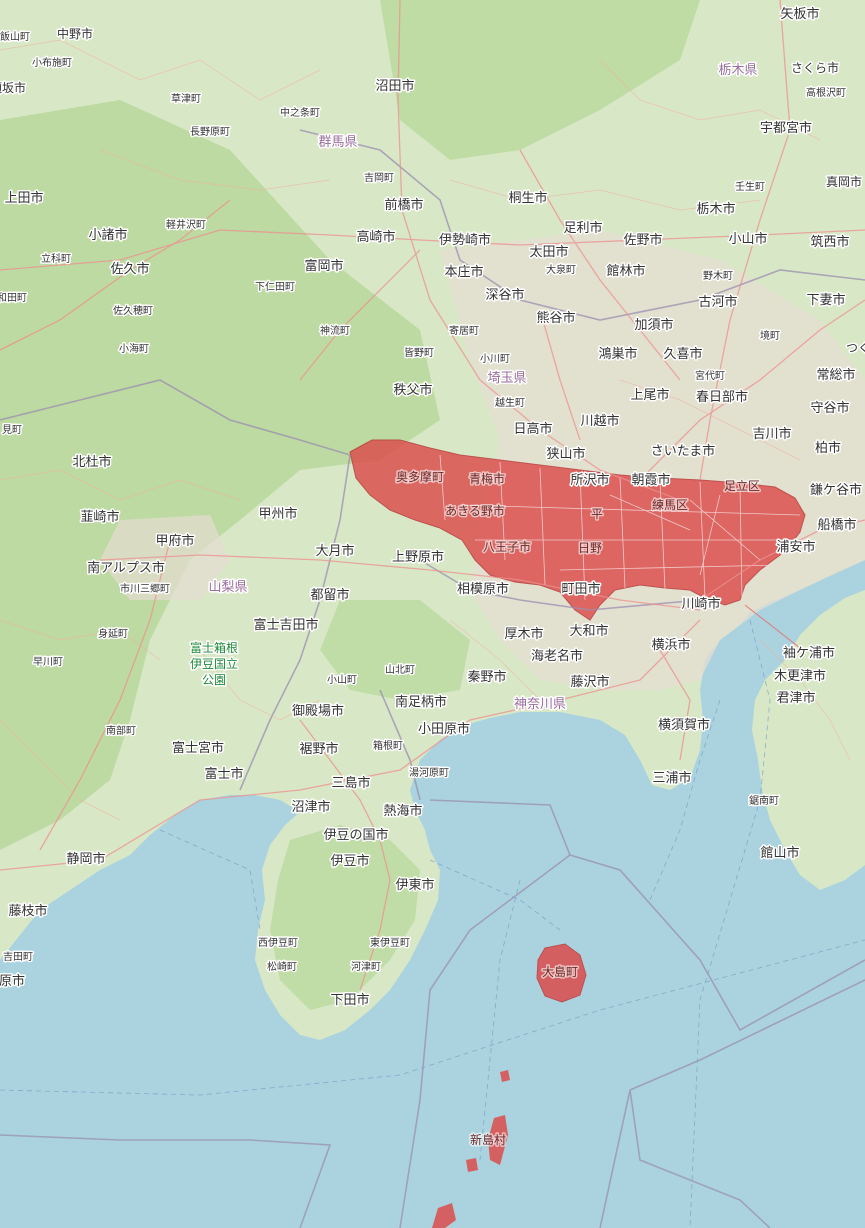 Image resolution: width=865 pixels, height=1228 pixels. Describe the element at coordinates (186, 225) in the screenshot. I see `label-karuizawa: 軽井沢町` at that location.